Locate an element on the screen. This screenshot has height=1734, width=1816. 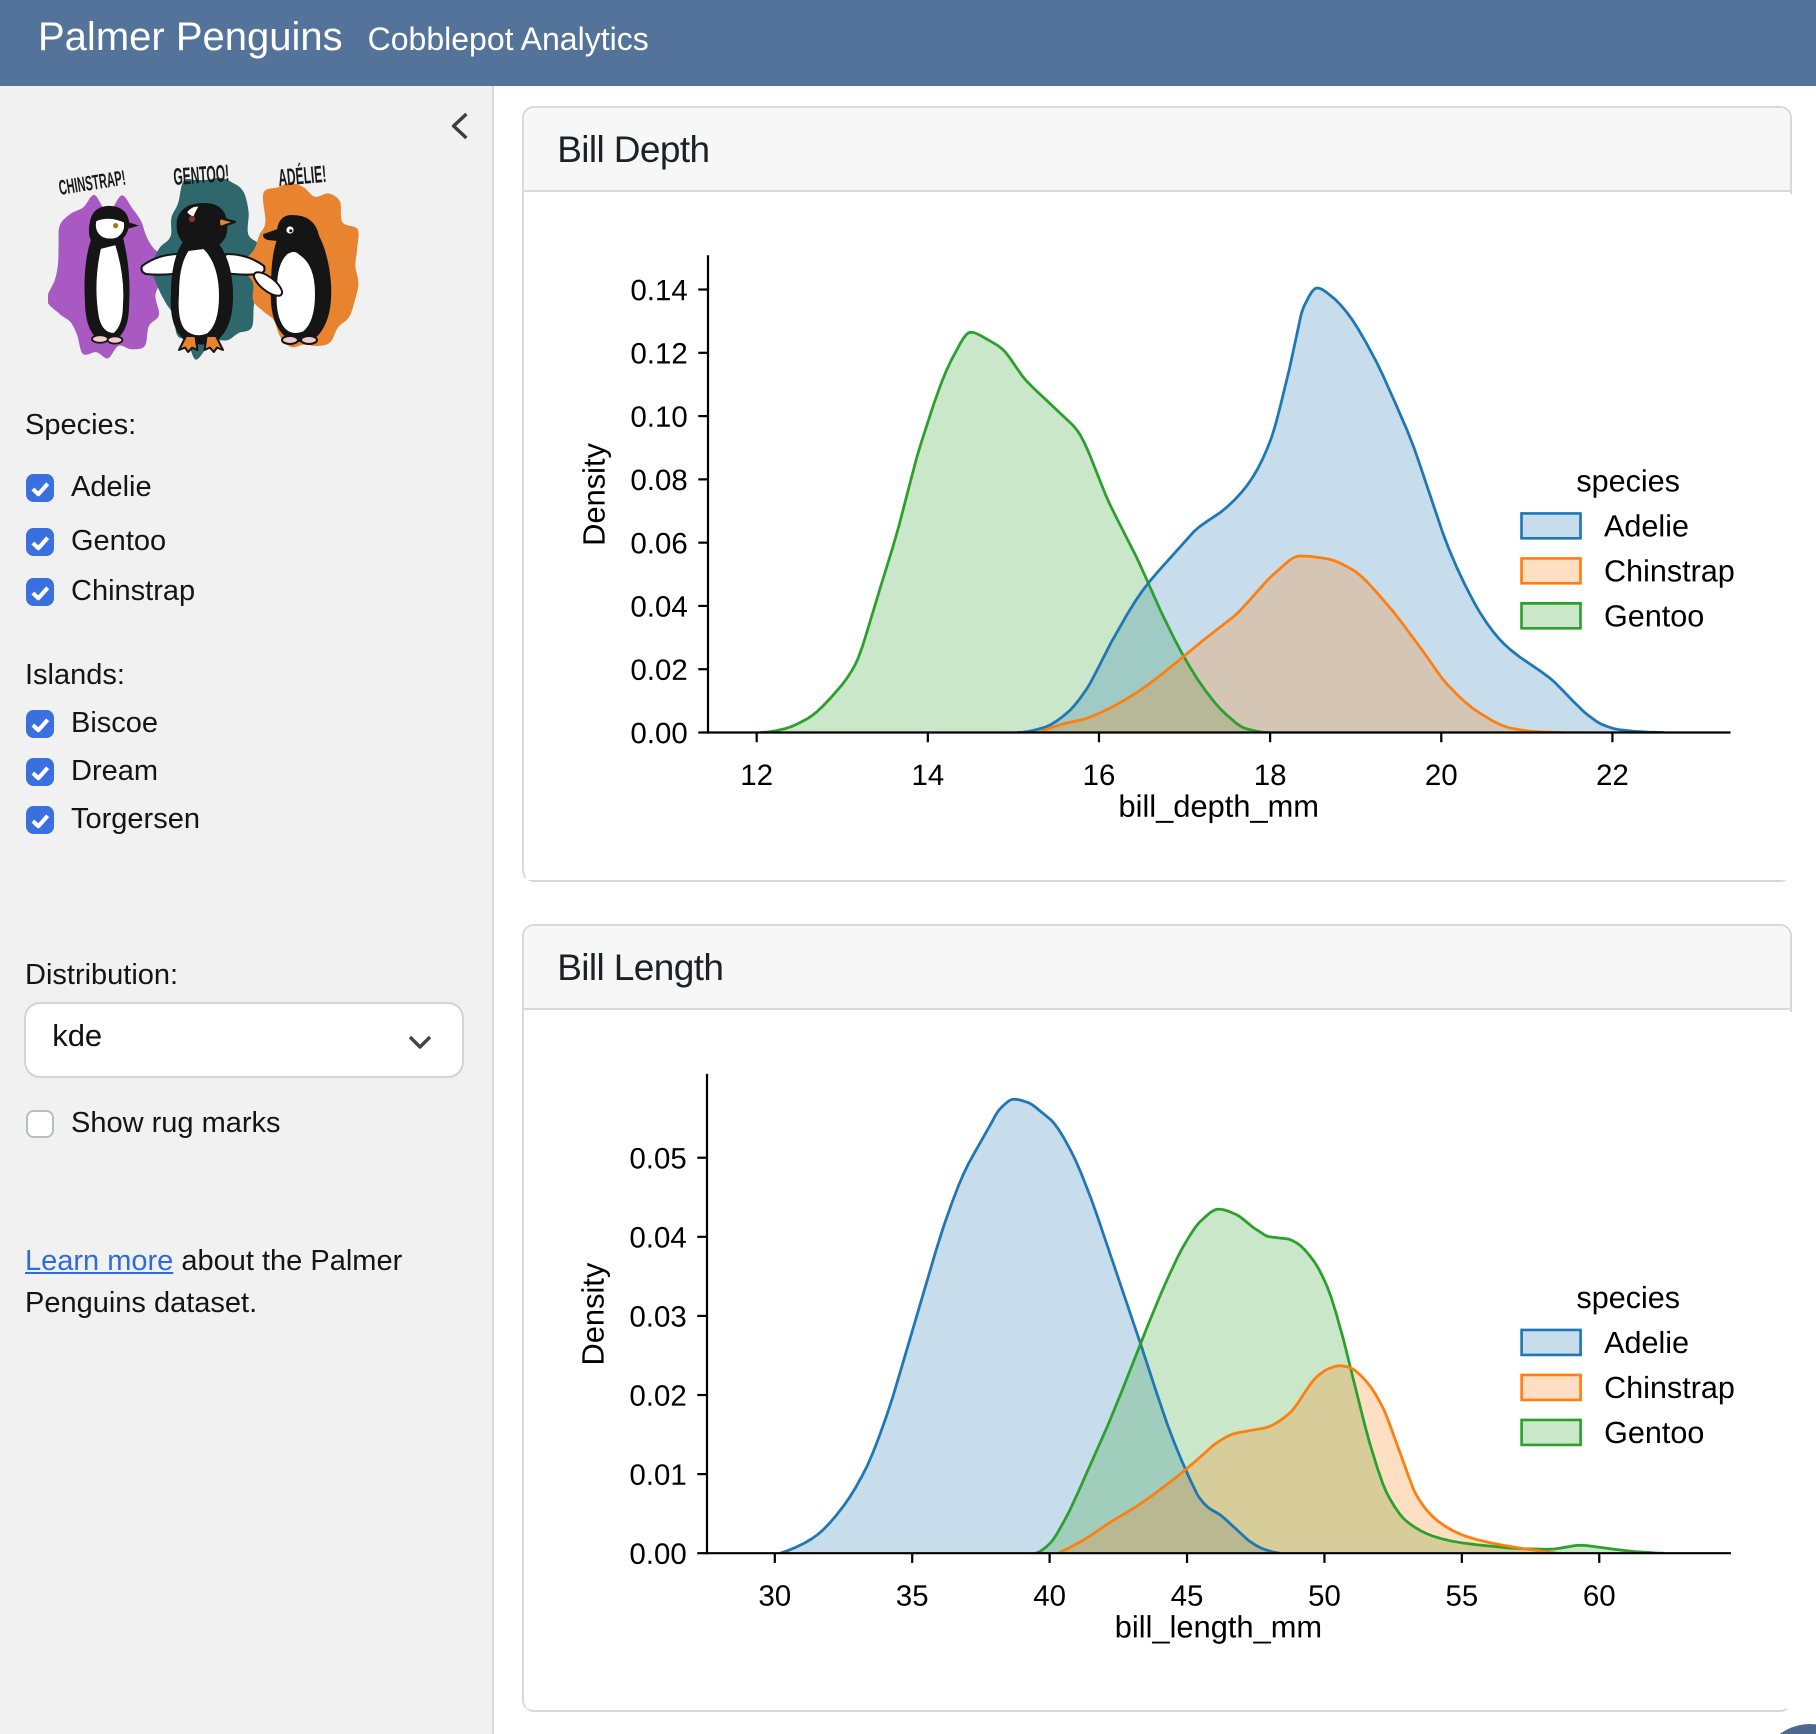
svg-text: CHINSTRAP! is located at coordinates (92, 182).